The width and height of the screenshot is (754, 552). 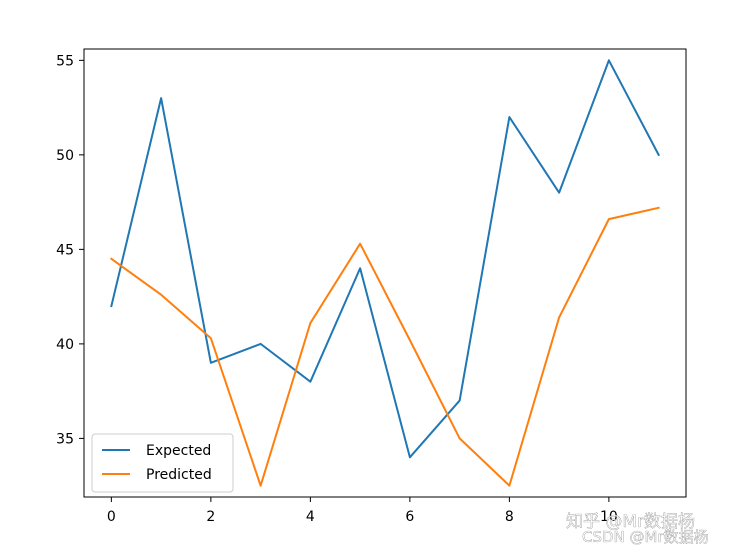 What do you see at coordinates (509, 517) in the screenshot?
I see `x-tick-label: 8` at bounding box center [509, 517].